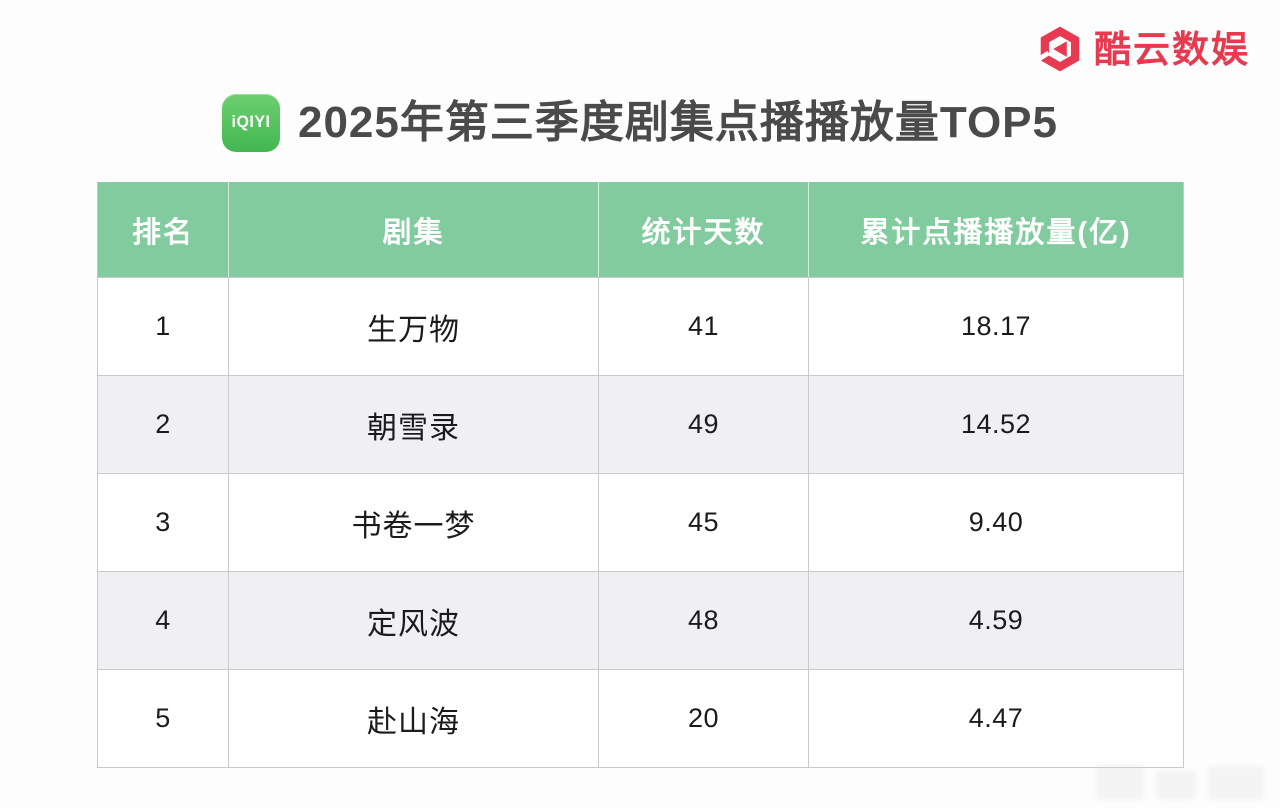 The height and width of the screenshot is (808, 1280). I want to click on cell-rank: 4, so click(163, 620).